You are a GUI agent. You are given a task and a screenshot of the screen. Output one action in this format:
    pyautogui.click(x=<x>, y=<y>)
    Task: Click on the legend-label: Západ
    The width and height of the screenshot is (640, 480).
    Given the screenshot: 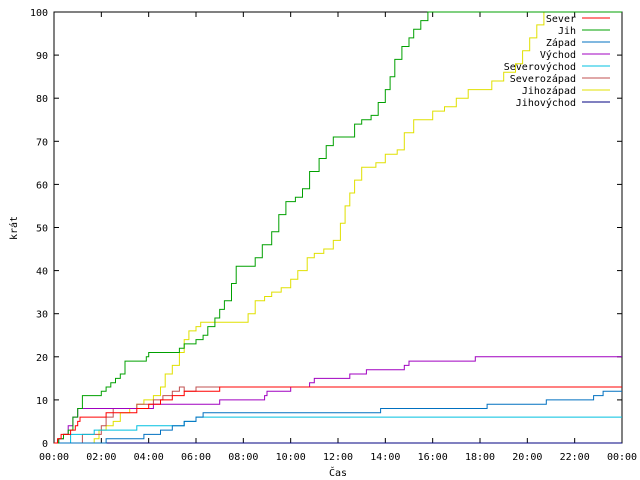 What is the action you would take?
    pyautogui.click(x=561, y=43)
    